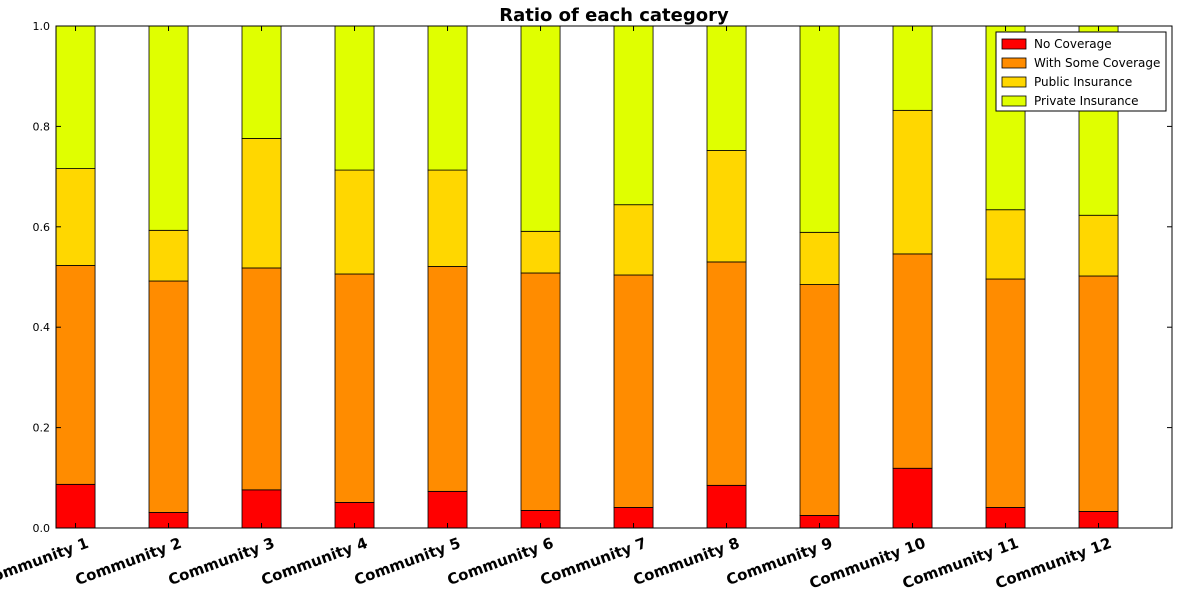  Describe the element at coordinates (1083, 82) in the screenshot. I see `legend-label: Public Insurance` at that location.